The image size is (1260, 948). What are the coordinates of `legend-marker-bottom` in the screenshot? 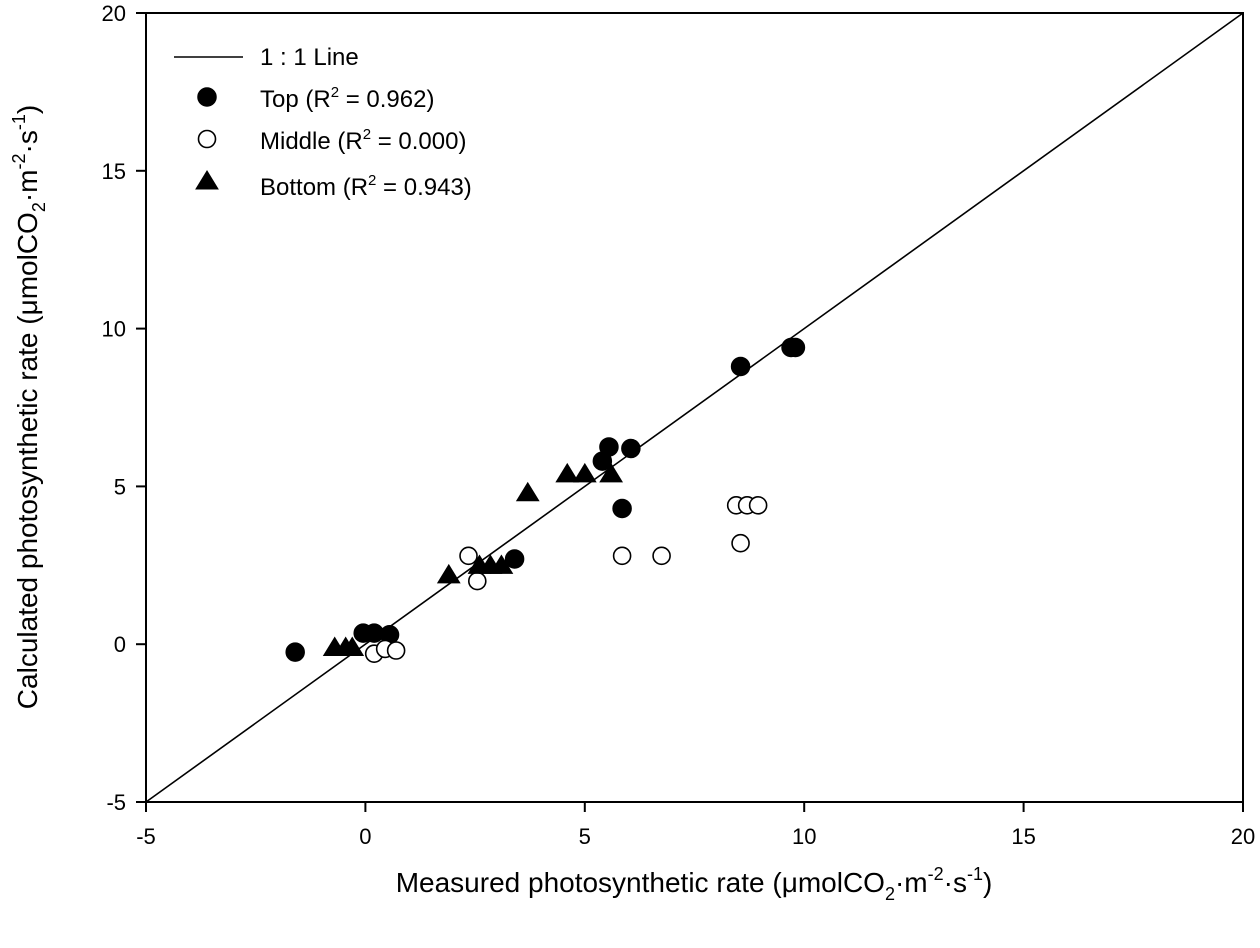 It's located at (207, 180).